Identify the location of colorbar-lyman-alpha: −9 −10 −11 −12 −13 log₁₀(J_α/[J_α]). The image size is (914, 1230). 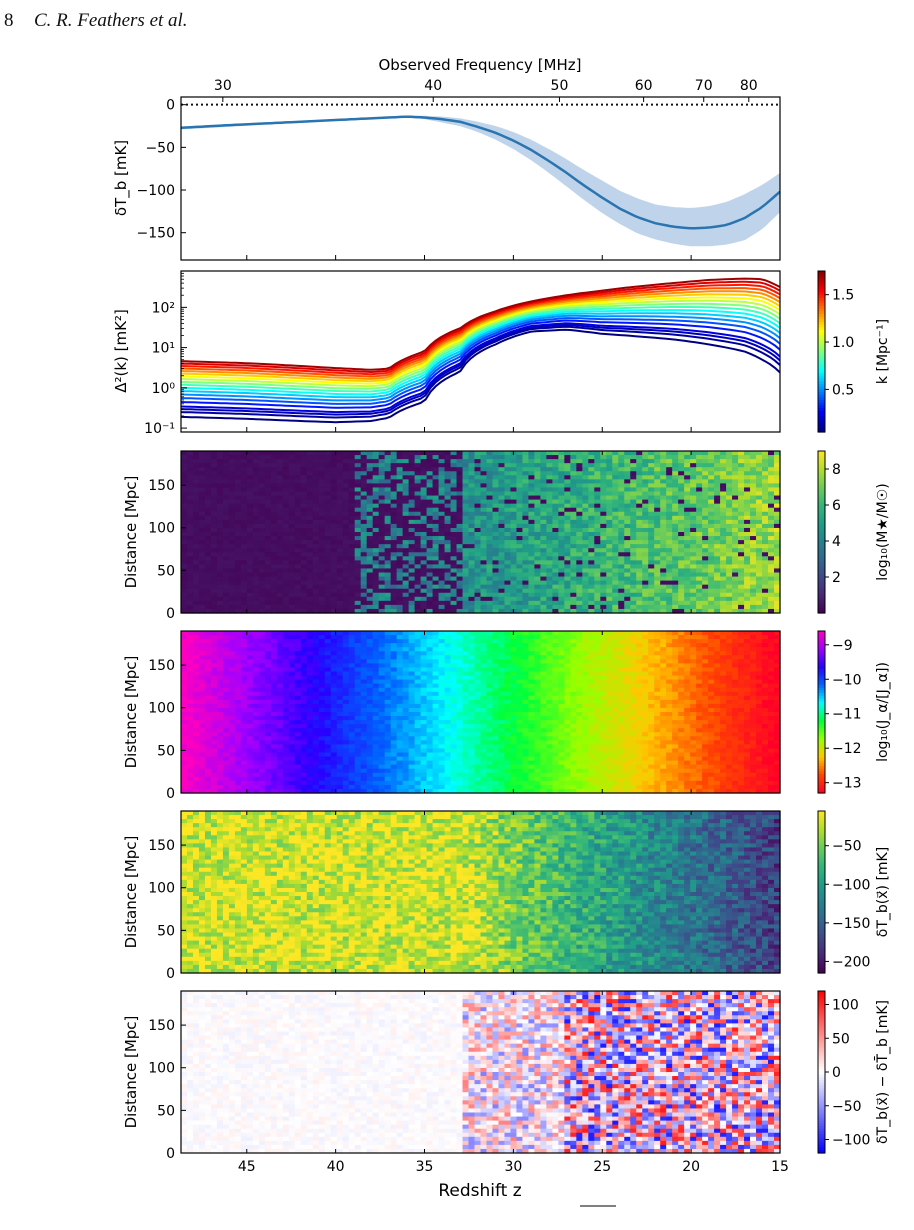
(854, 712).